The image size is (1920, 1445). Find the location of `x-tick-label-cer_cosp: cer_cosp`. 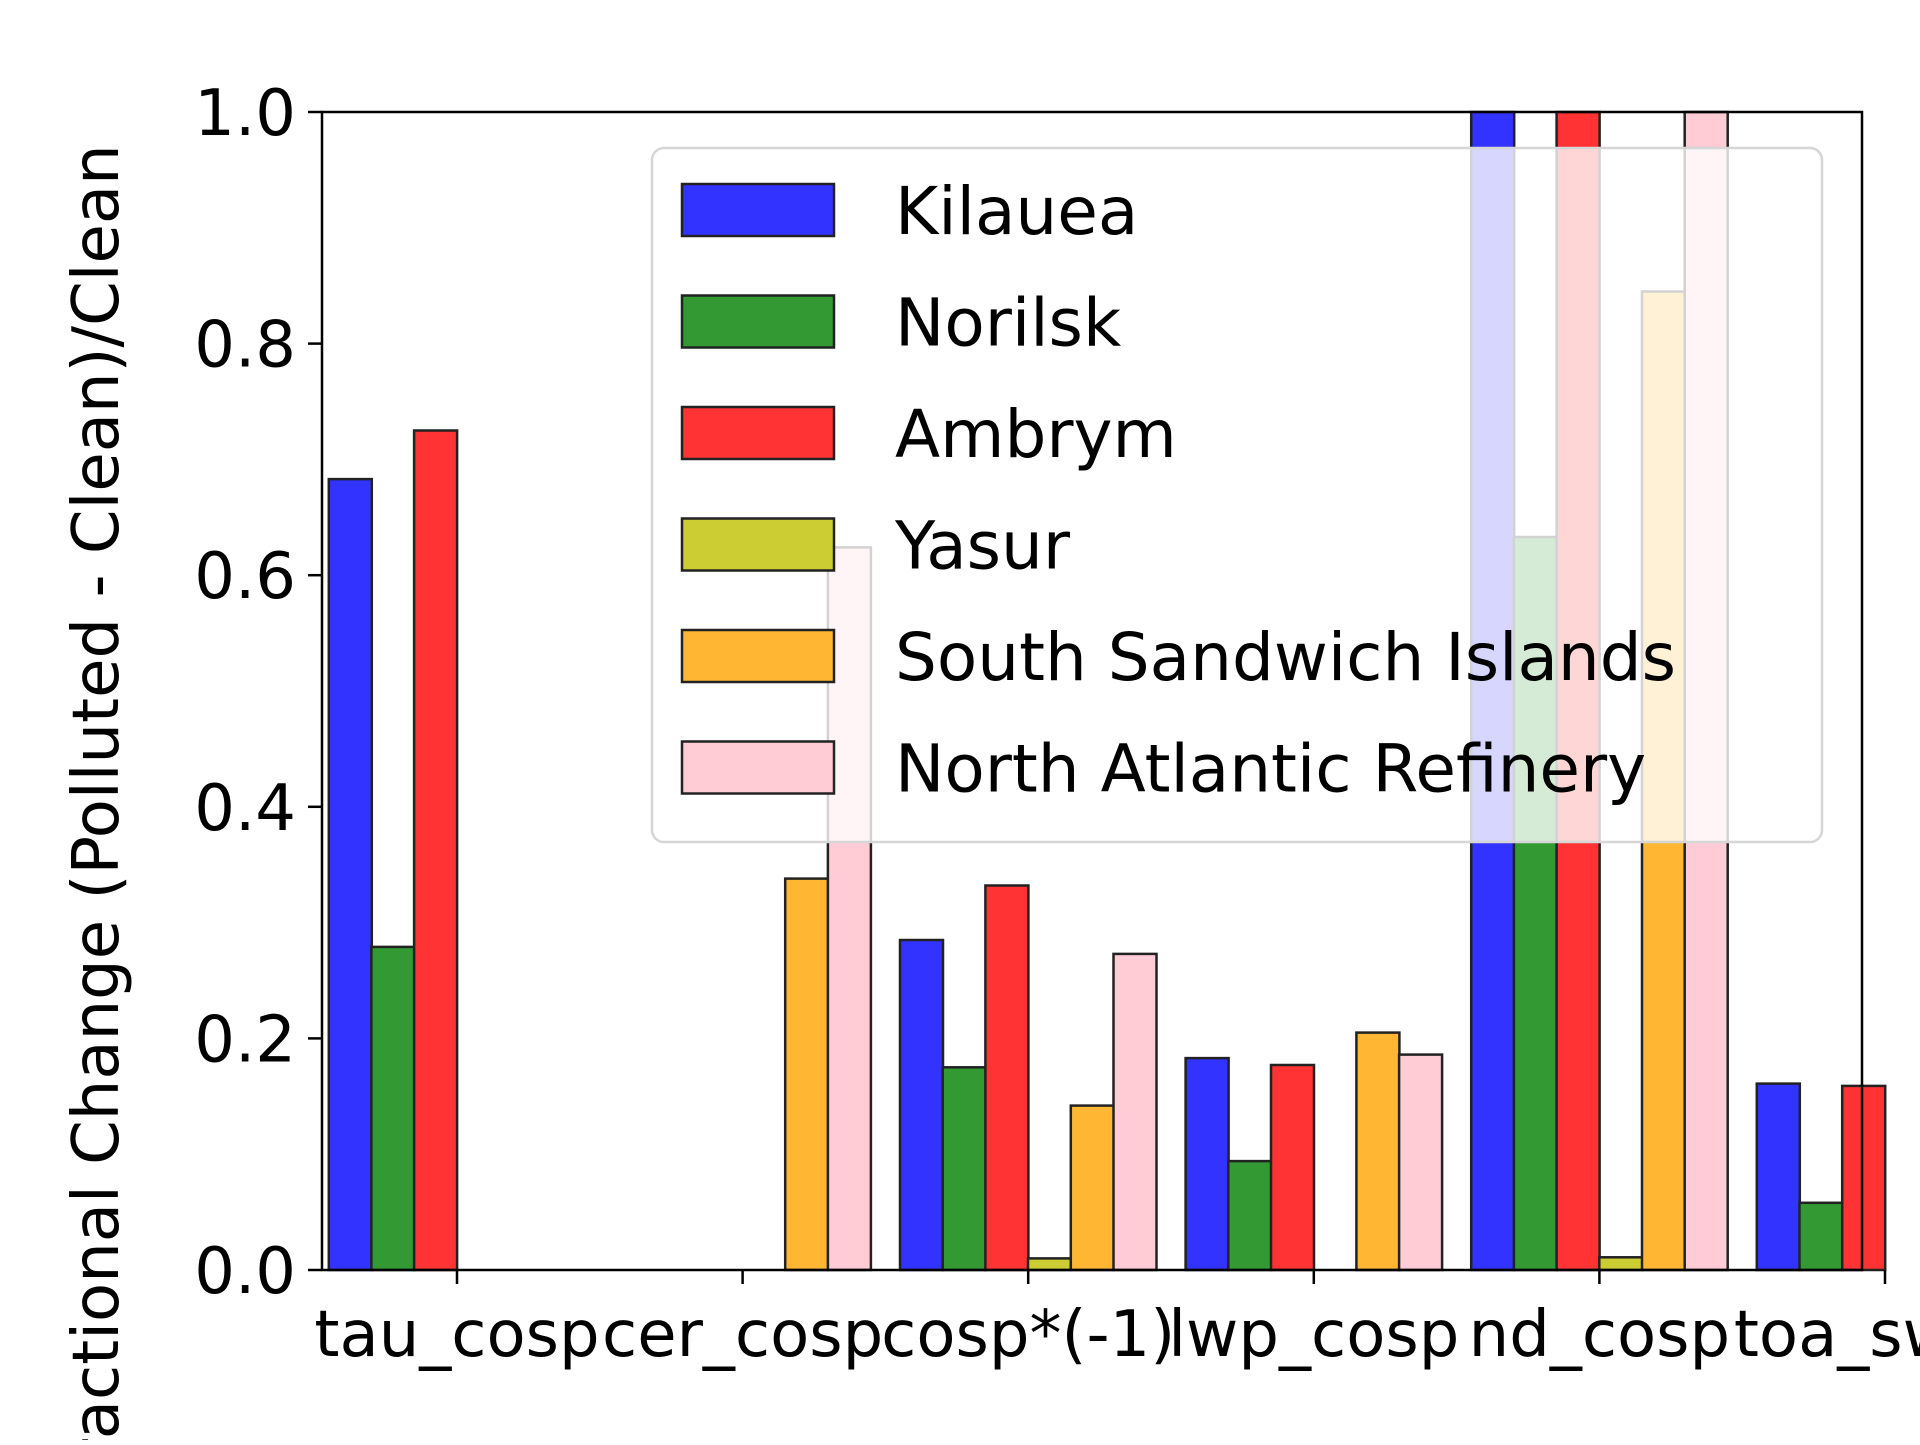

x-tick-label-cer_cosp: cer_cosp is located at coordinates (742, 1335).